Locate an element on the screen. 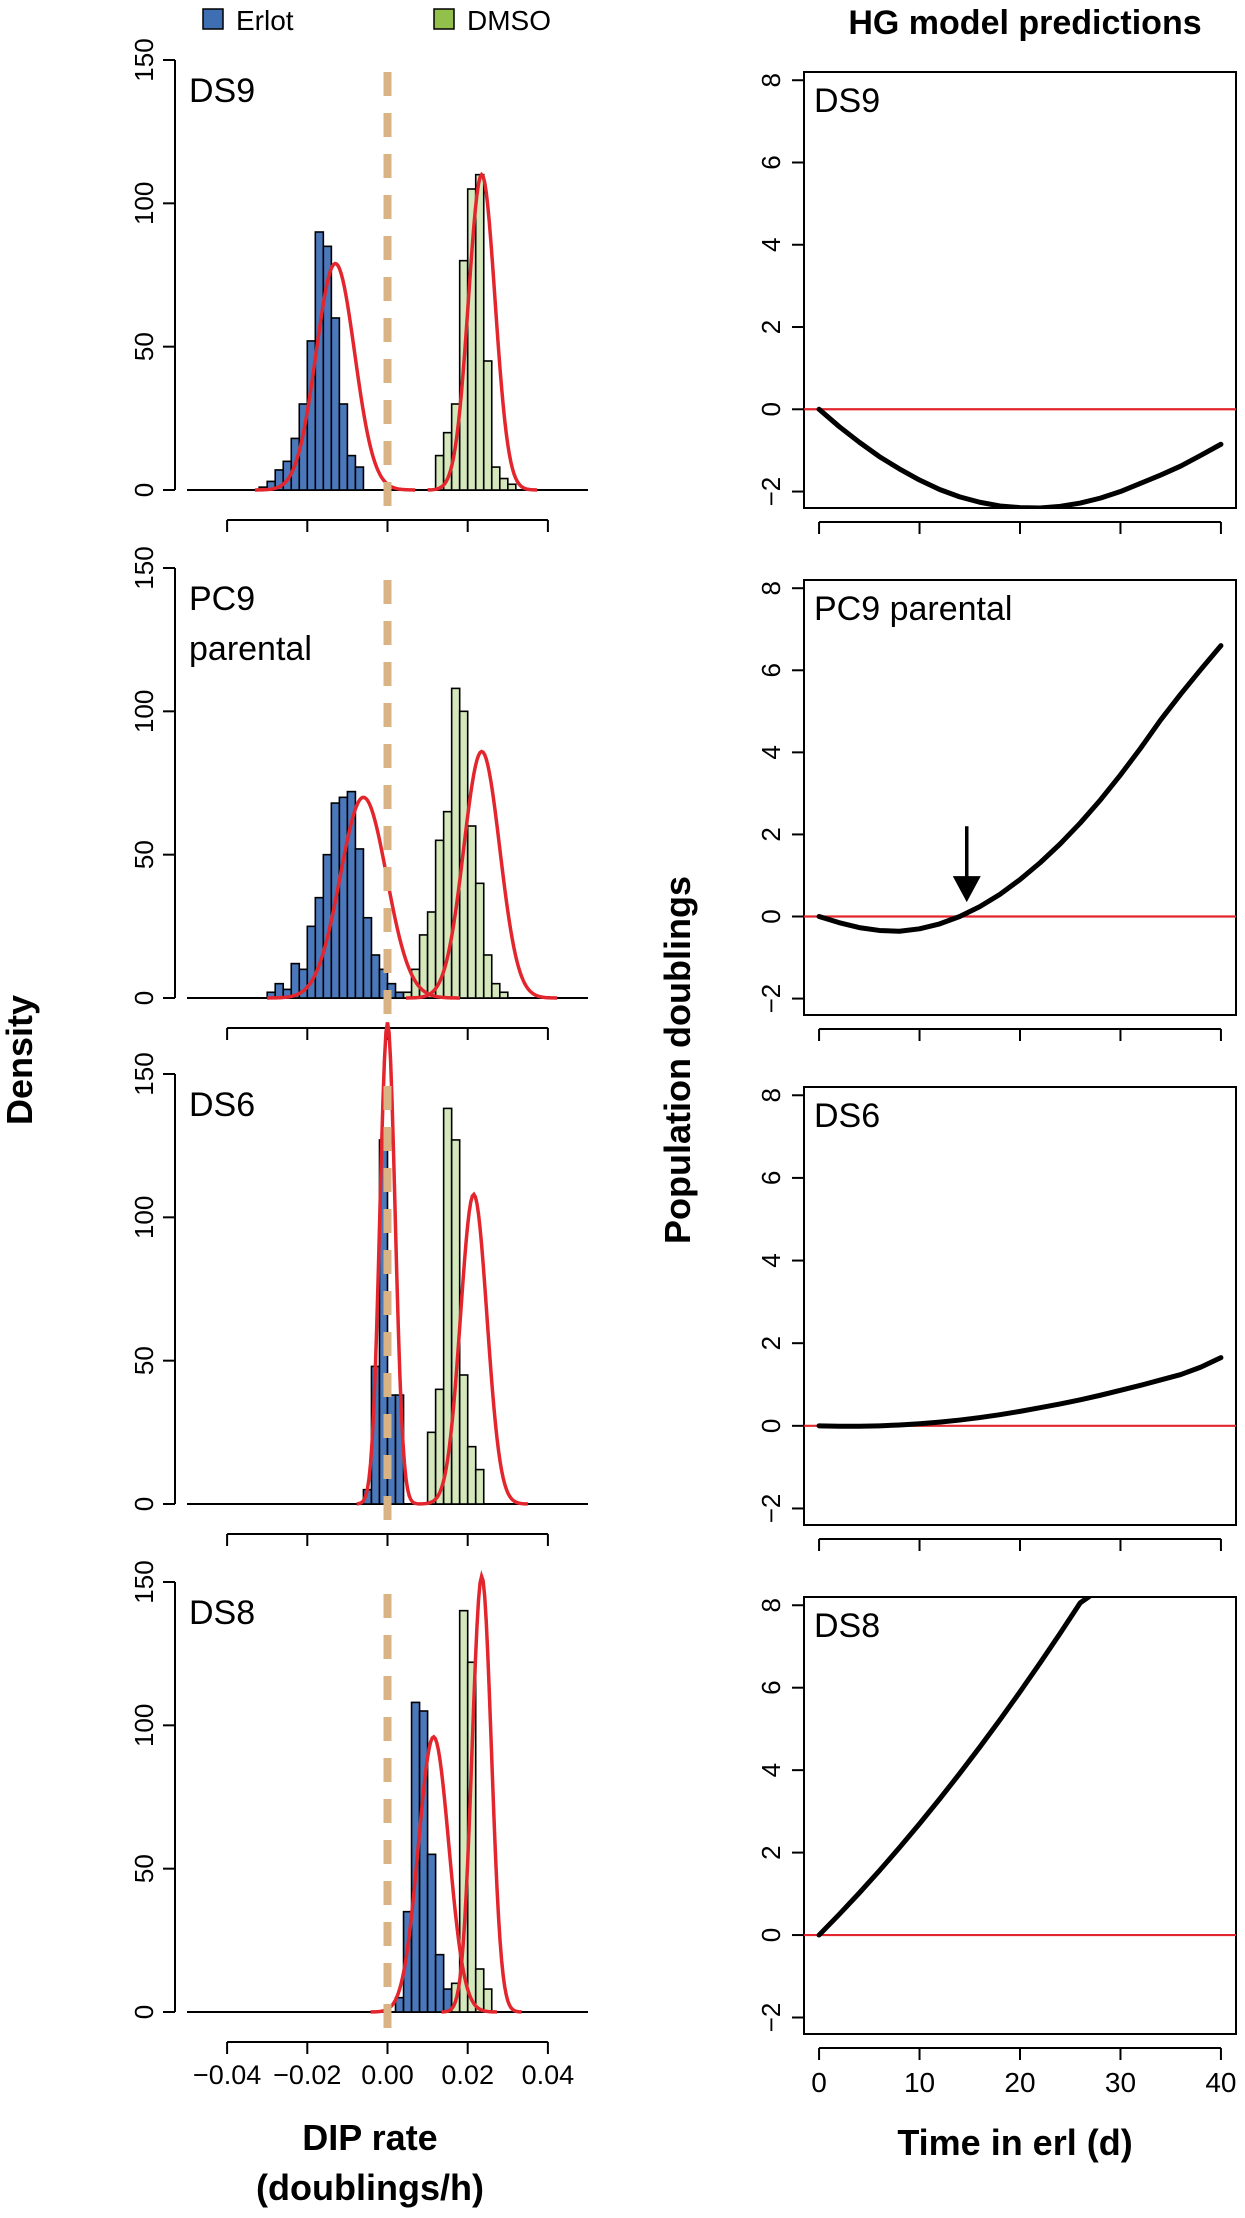 This screenshot has height=2218, width=1245. legend: Erlot DMSO is located at coordinates (376, 20).